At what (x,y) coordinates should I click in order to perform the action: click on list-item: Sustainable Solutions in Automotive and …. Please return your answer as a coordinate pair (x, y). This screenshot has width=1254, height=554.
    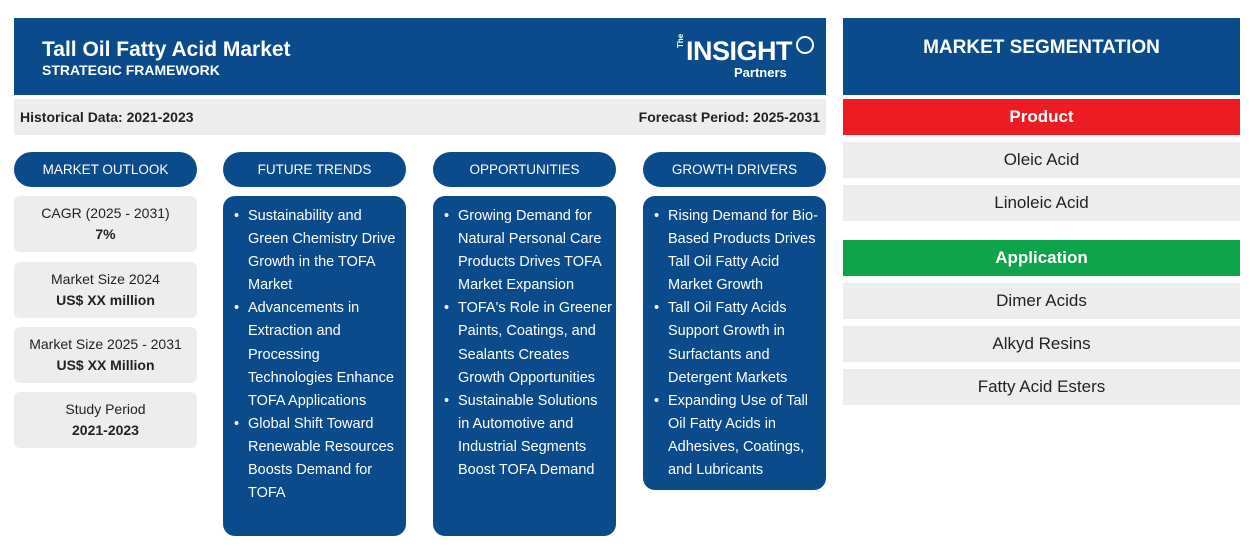
    Looking at the image, I should click on (526, 436).